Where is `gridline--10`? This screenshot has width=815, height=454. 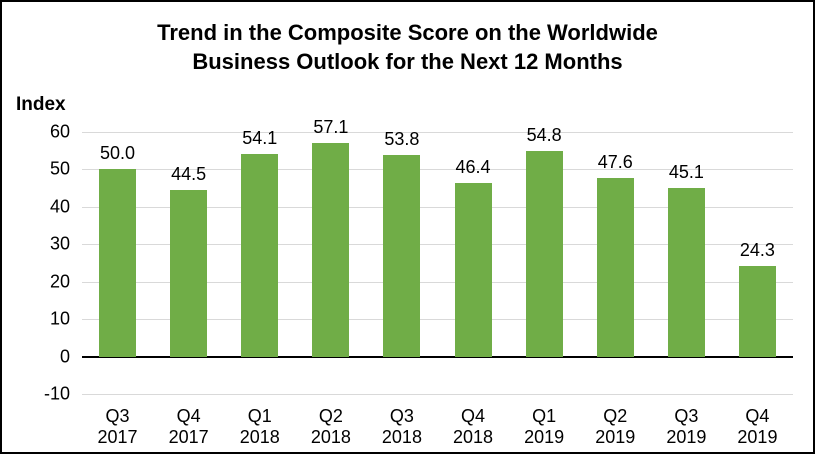 gridline--10 is located at coordinates (437, 394).